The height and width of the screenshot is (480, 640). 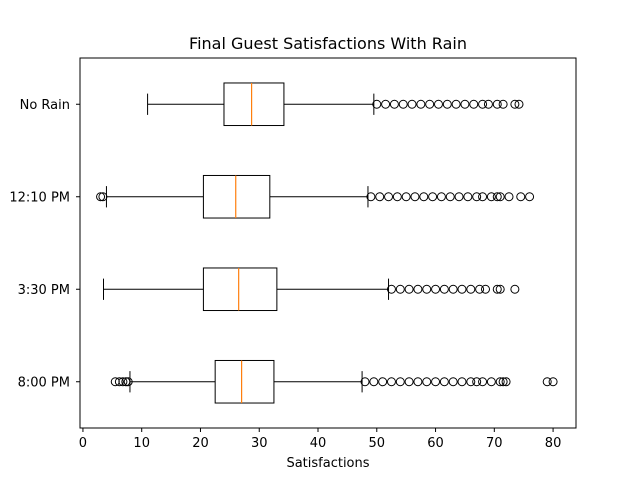 I want to click on y-tick-label: No Rain, so click(x=45, y=105).